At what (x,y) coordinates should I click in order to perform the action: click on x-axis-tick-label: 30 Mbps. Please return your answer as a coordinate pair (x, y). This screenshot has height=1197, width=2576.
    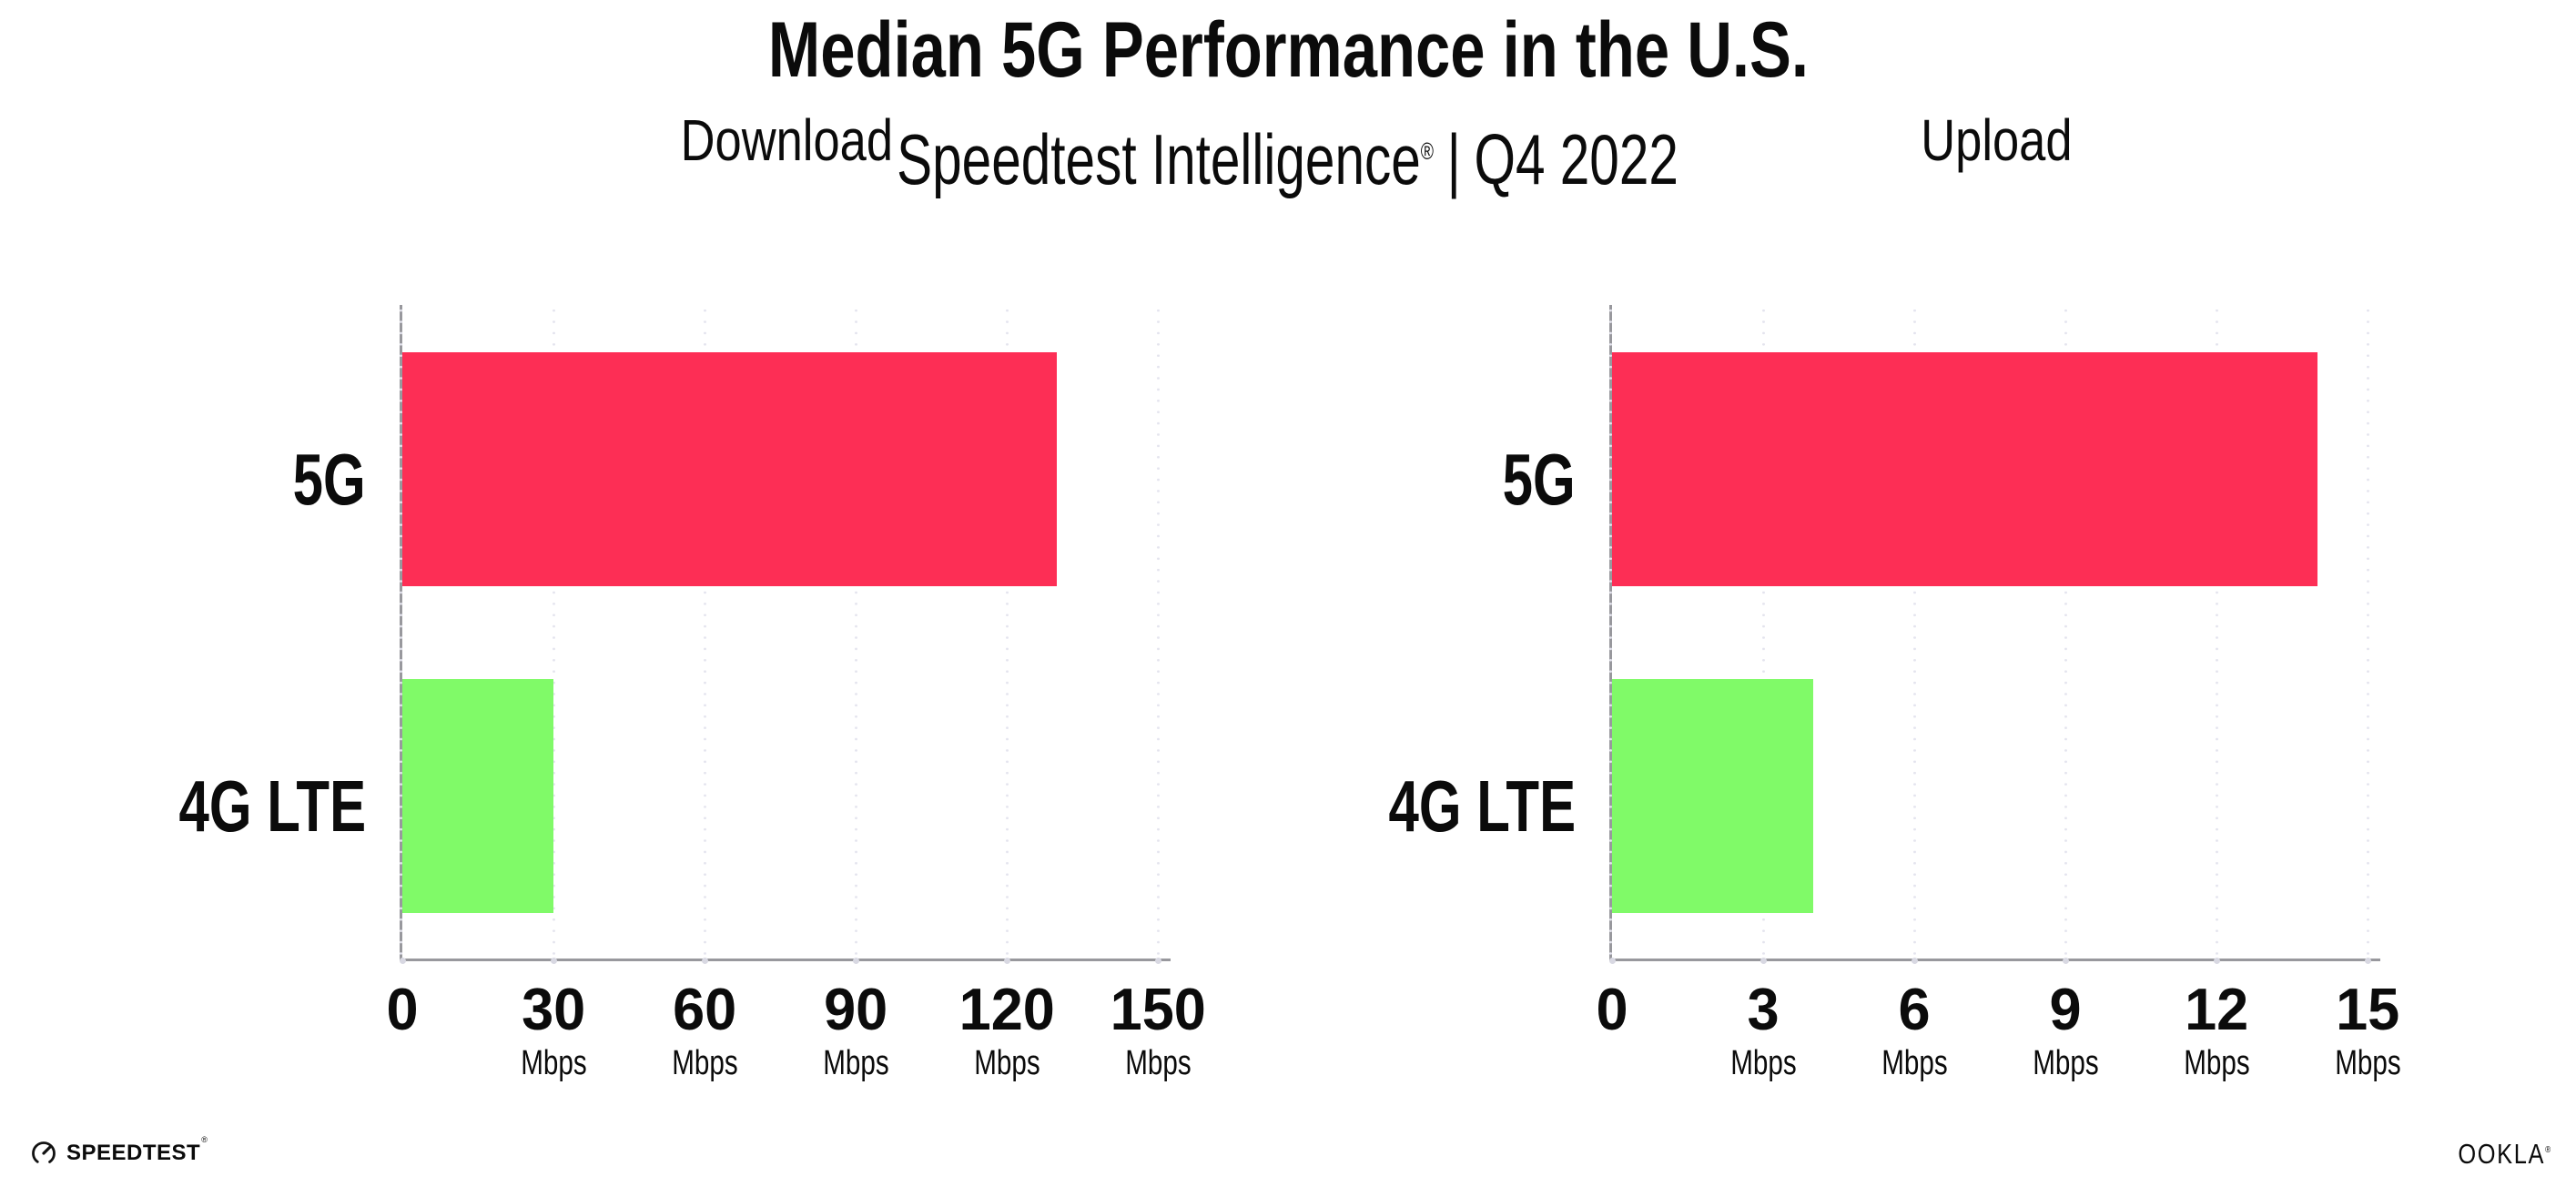
    Looking at the image, I should click on (553, 1030).